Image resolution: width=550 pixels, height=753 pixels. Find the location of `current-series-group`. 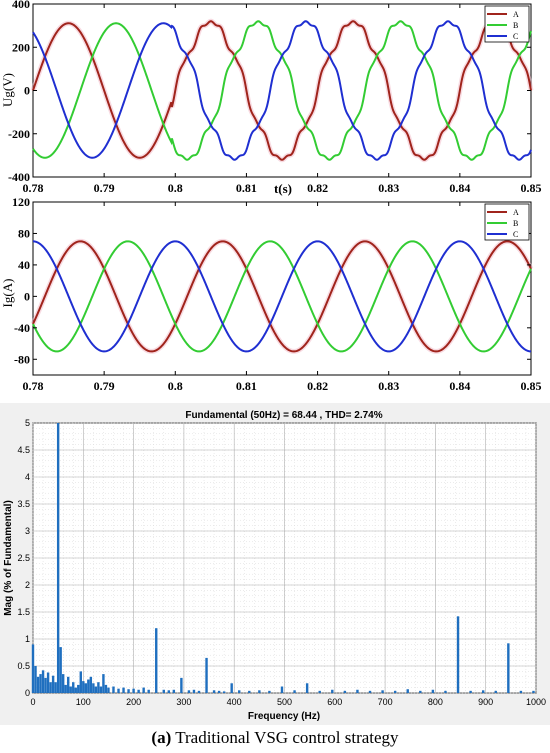

current-series-group is located at coordinates (282, 296).